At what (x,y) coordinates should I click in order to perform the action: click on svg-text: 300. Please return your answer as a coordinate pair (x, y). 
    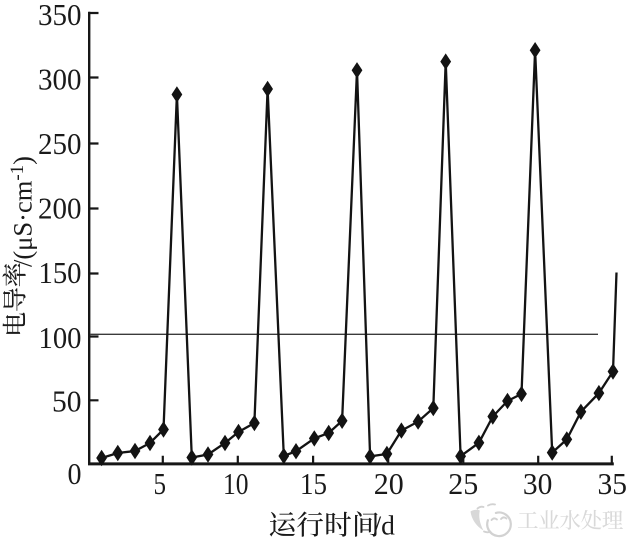
    Looking at the image, I should click on (60, 79).